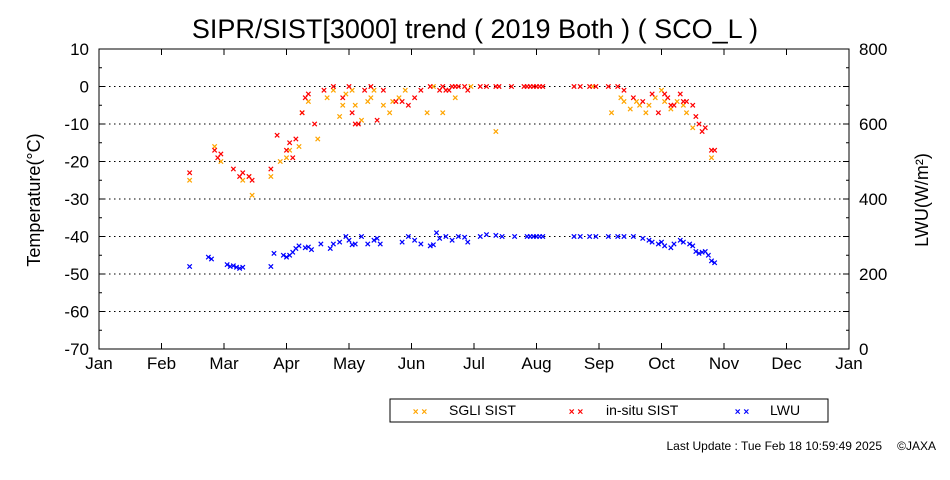 This screenshot has height=480, width=950. I want to click on x-tick-label-8: Sep, so click(599, 363).